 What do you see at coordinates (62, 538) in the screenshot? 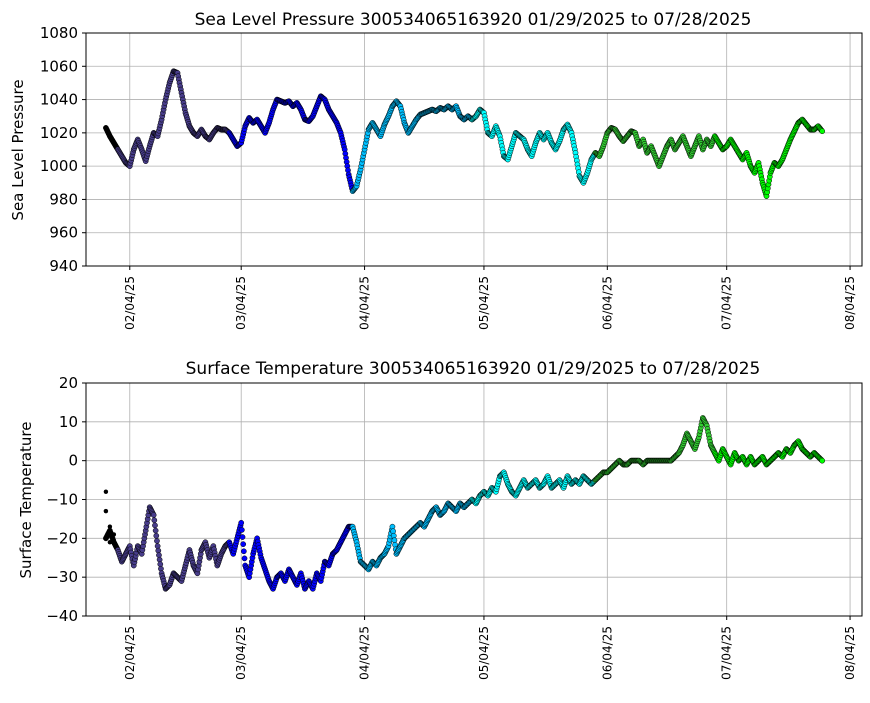
I see `y-tick-label: −20` at bounding box center [62, 538].